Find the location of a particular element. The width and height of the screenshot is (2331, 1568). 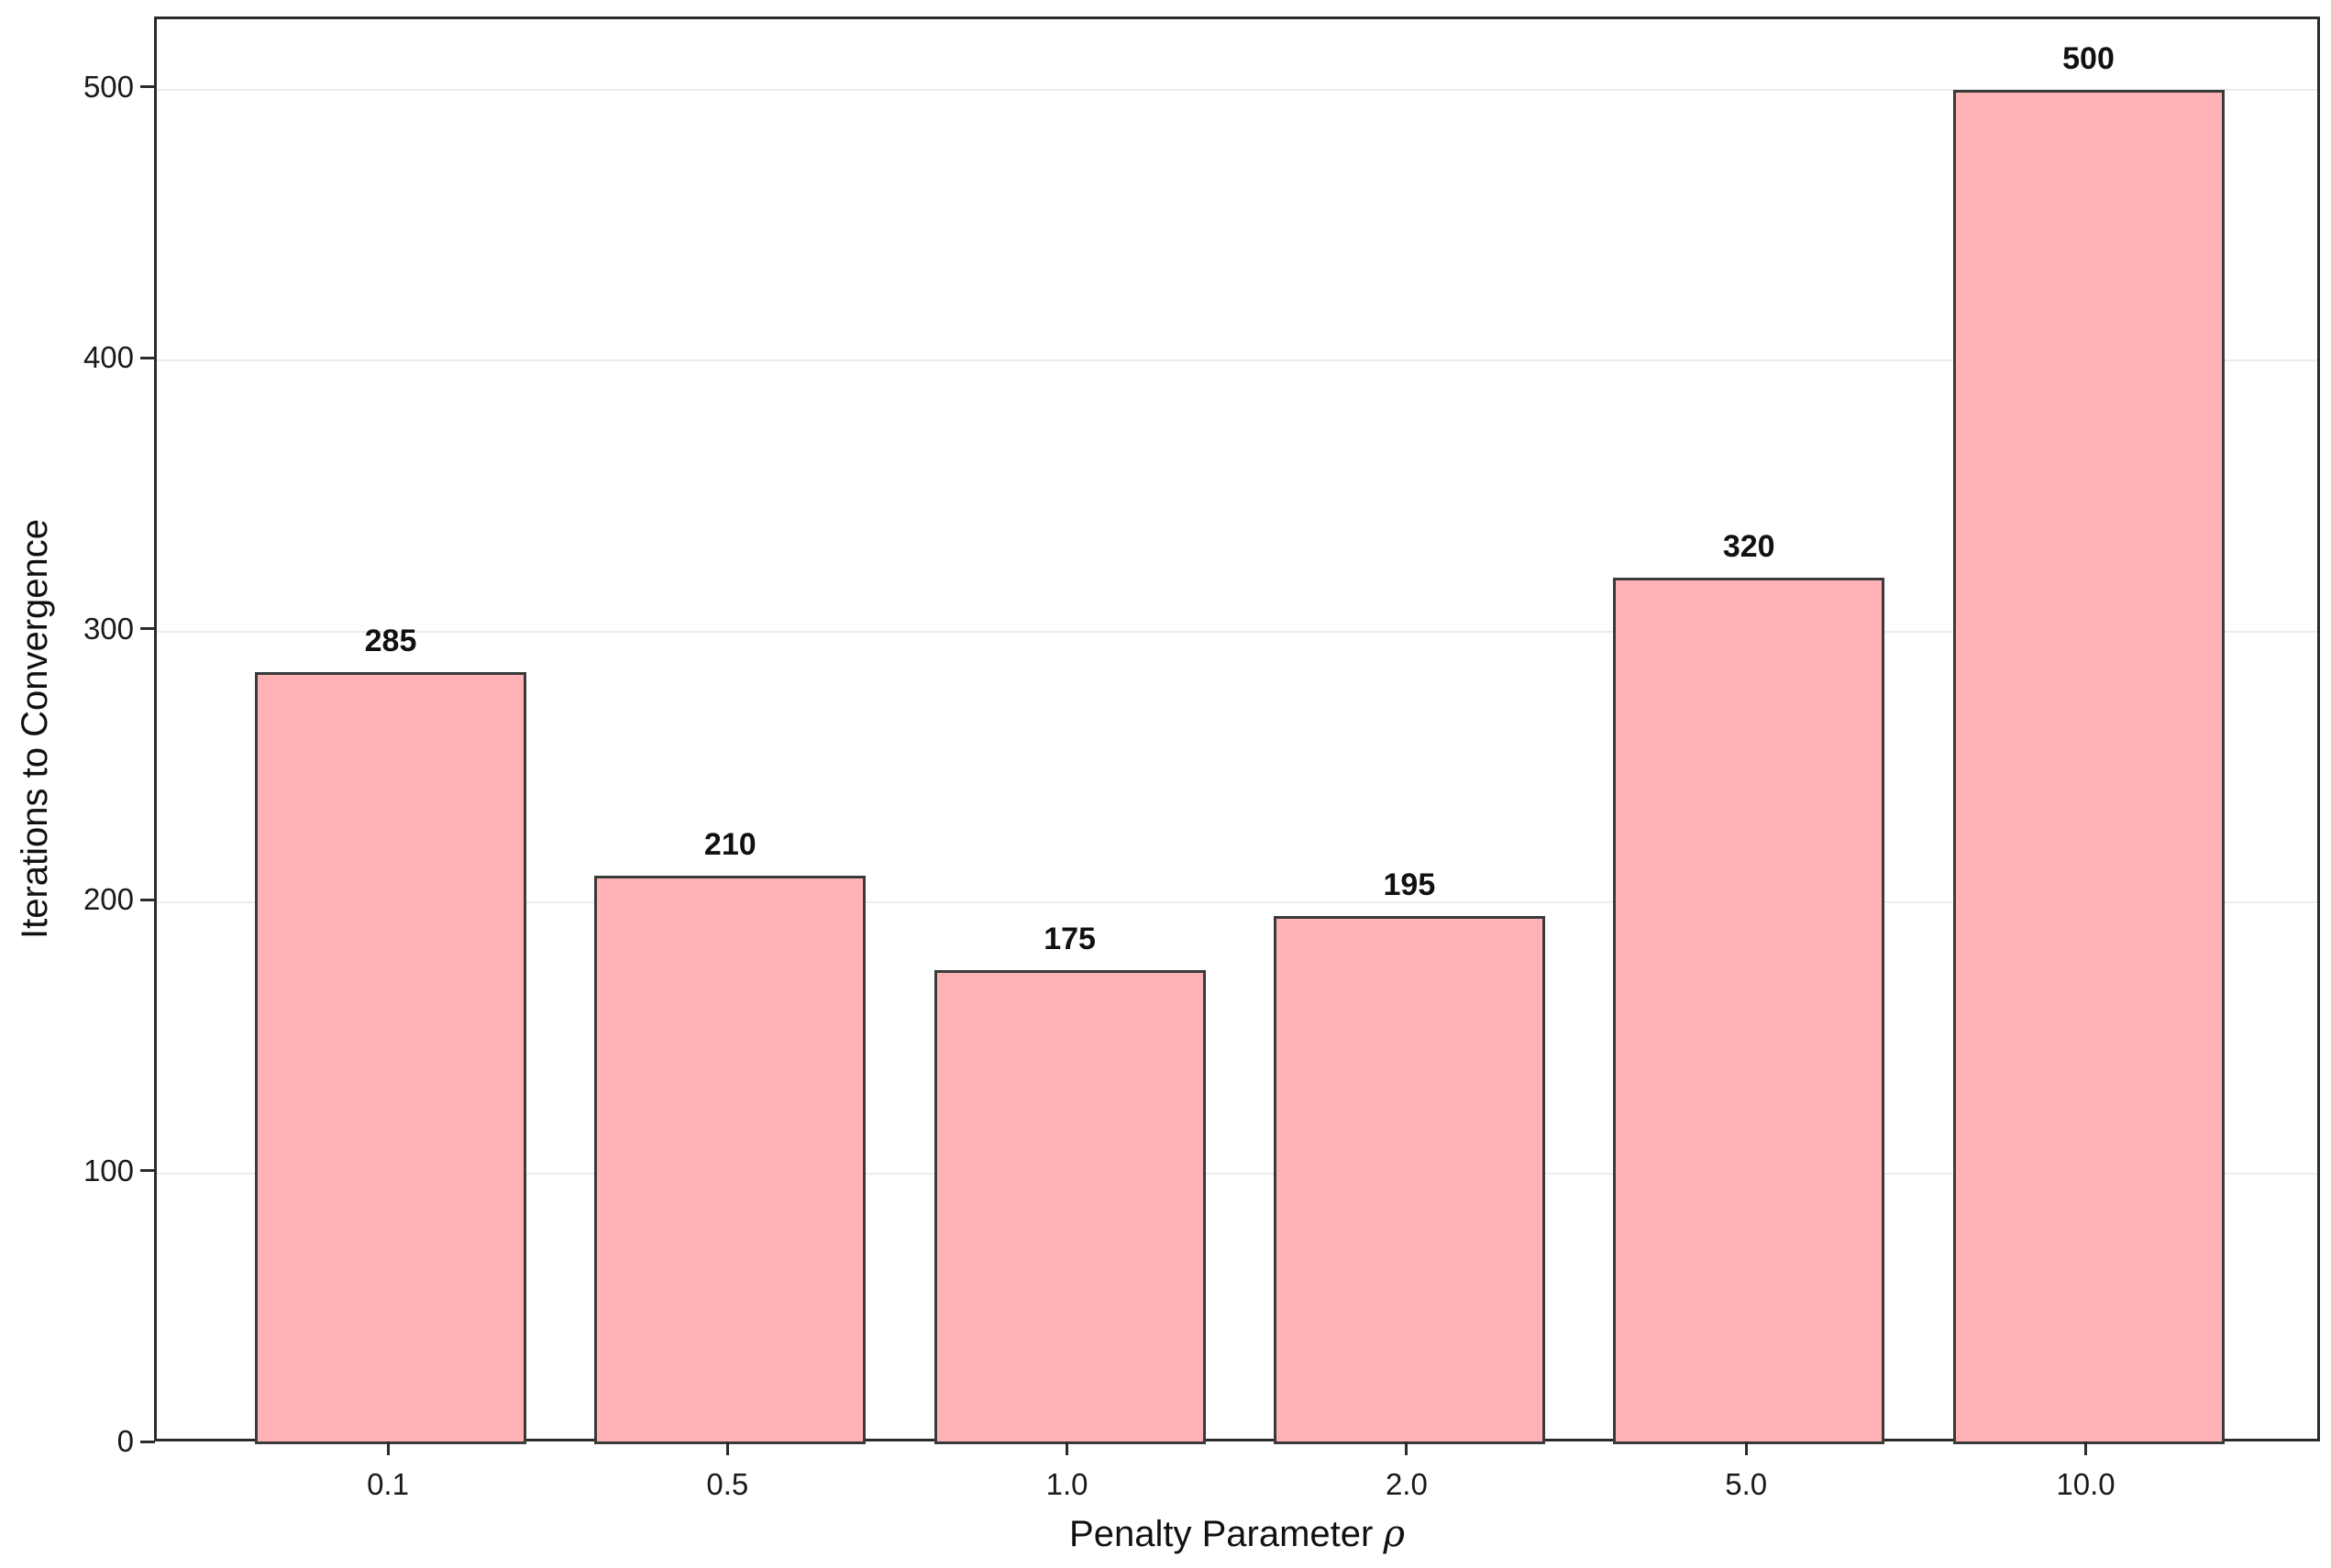

x-tick-label: 1.0 is located at coordinates (1066, 1484).